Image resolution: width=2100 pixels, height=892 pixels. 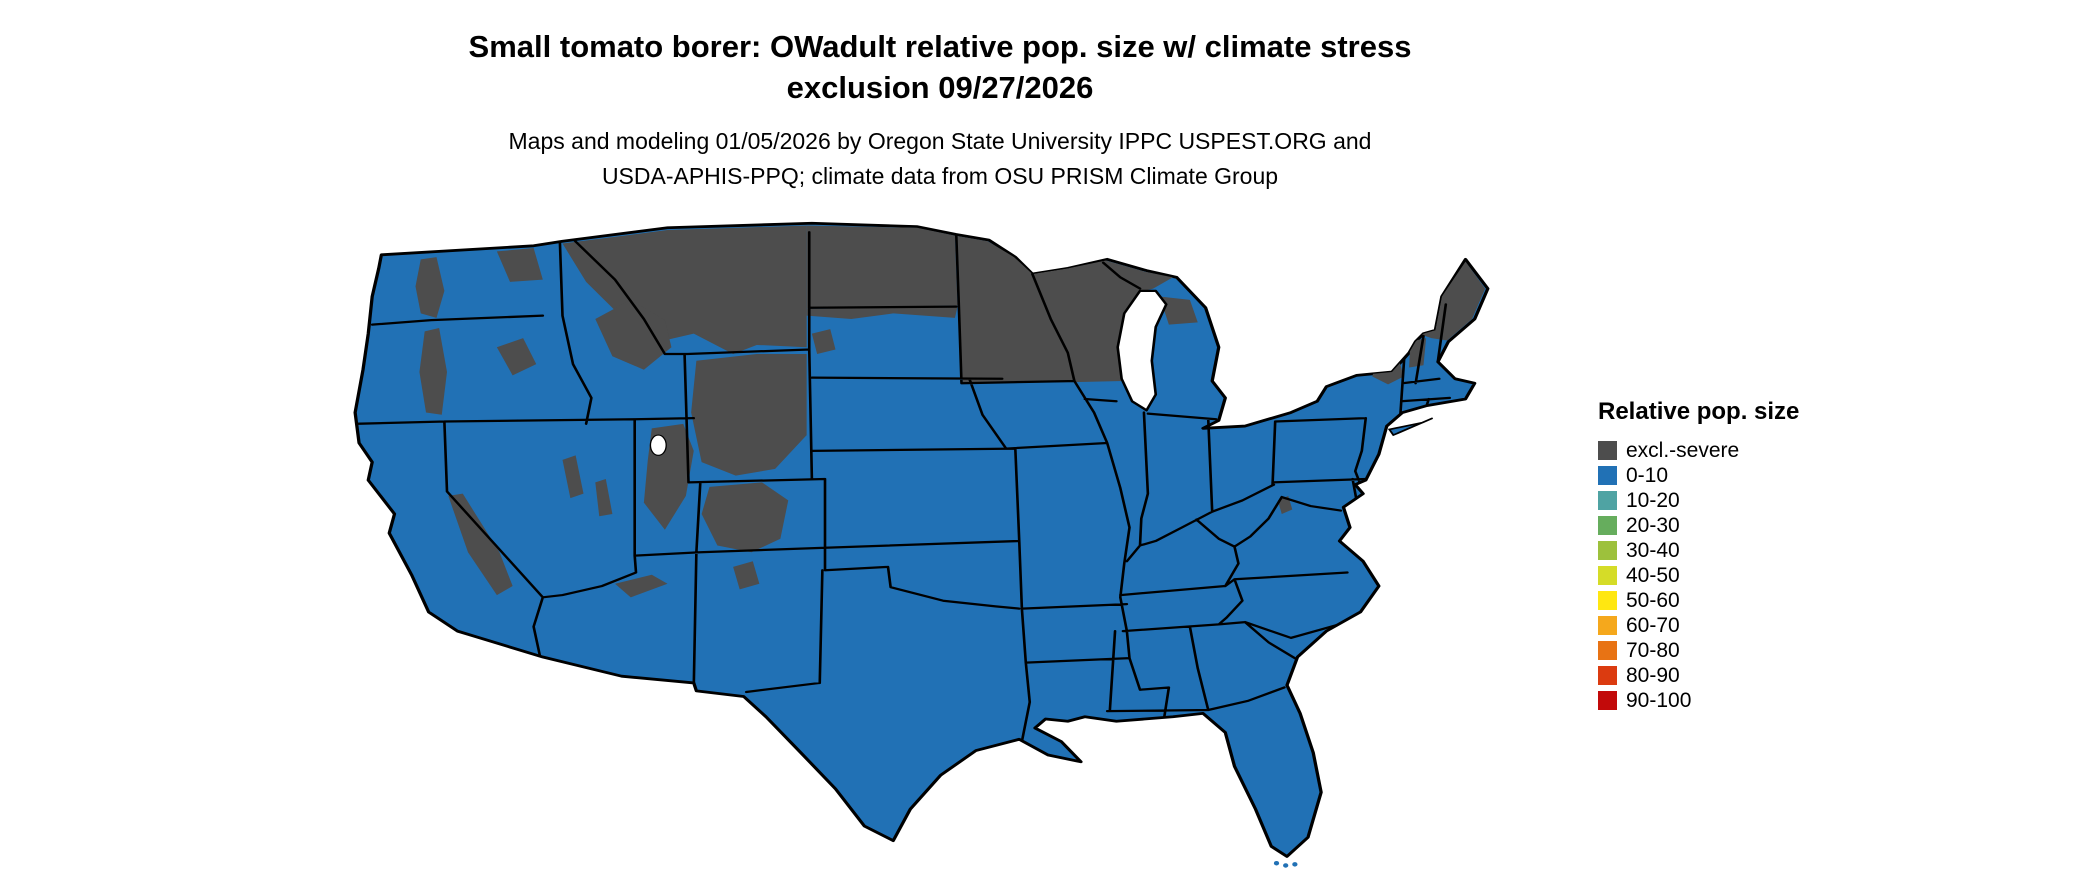 What do you see at coordinates (1410, 427) in the screenshot?
I see `long-island` at bounding box center [1410, 427].